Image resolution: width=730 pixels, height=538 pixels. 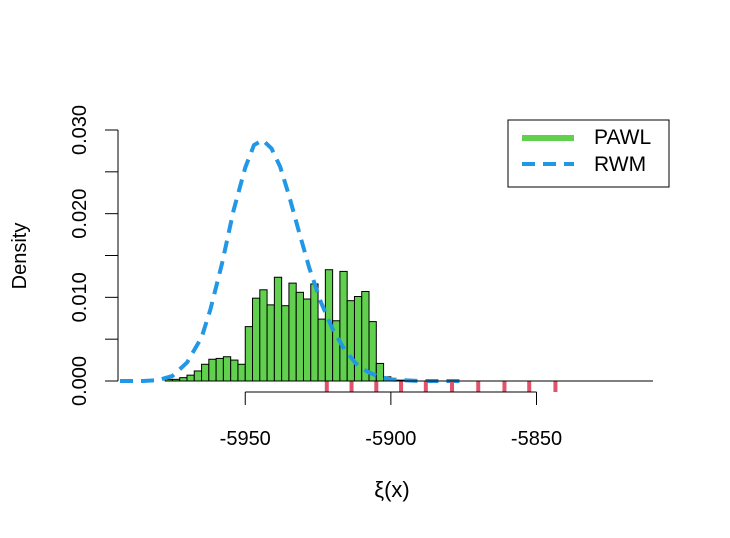 What do you see at coordinates (622, 137) in the screenshot?
I see `legend-label-pawl: PAWL` at bounding box center [622, 137].